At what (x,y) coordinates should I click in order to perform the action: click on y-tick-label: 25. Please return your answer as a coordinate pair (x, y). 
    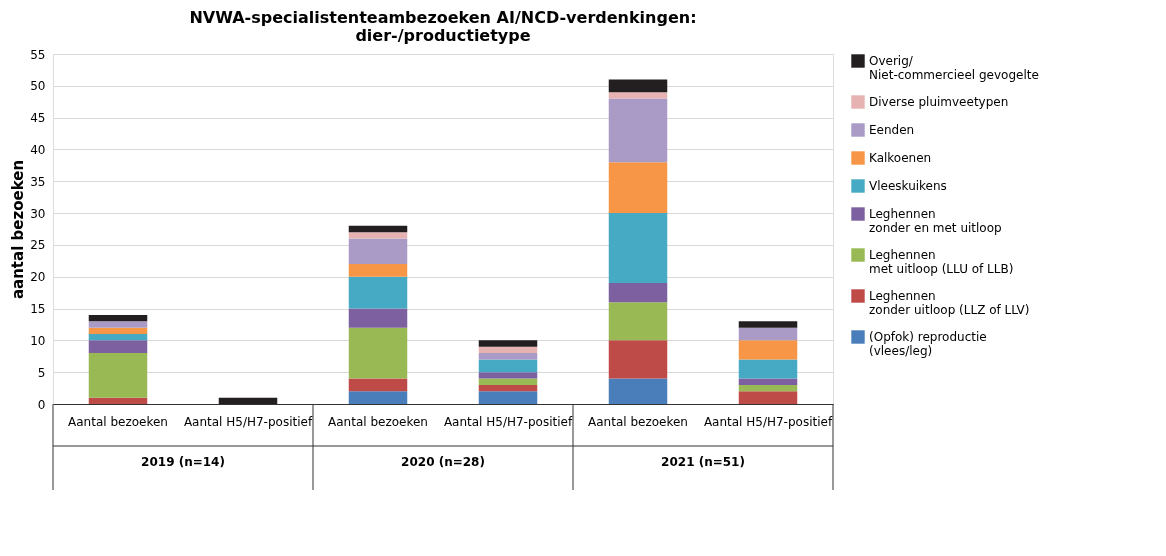
    Looking at the image, I should click on (38, 245).